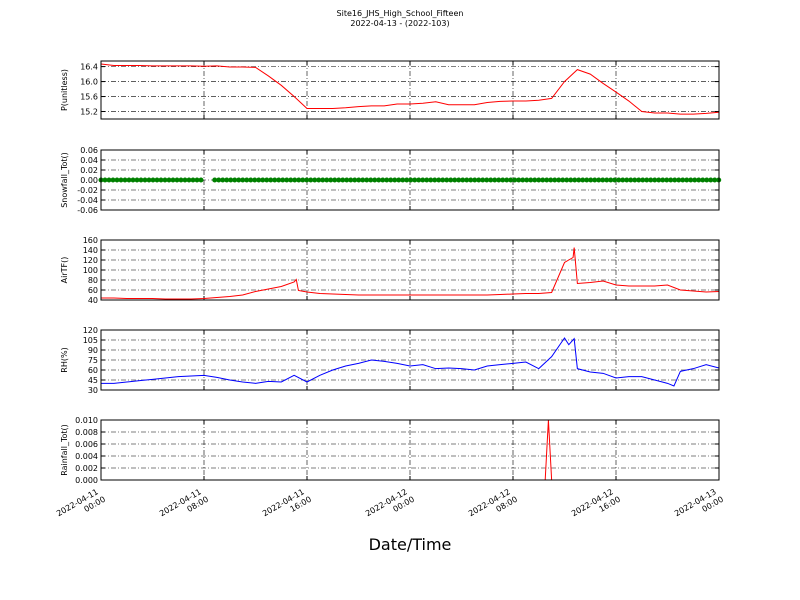 This screenshot has height=600, width=800. Describe the element at coordinates (89, 97) in the screenshot. I see `y-tick-label: 15.6` at that location.